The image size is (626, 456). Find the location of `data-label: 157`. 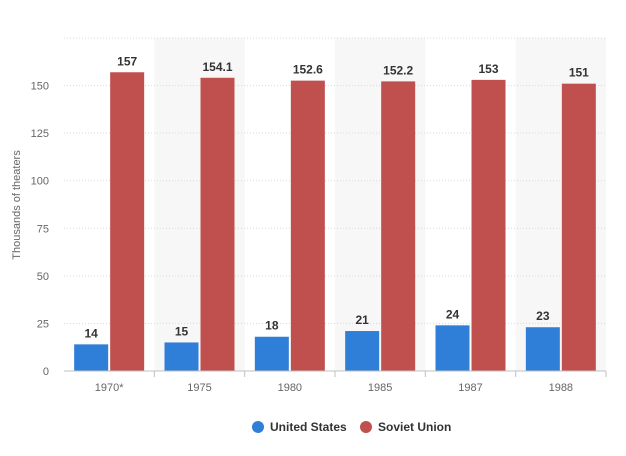

data-label: 157 is located at coordinates (127, 61).